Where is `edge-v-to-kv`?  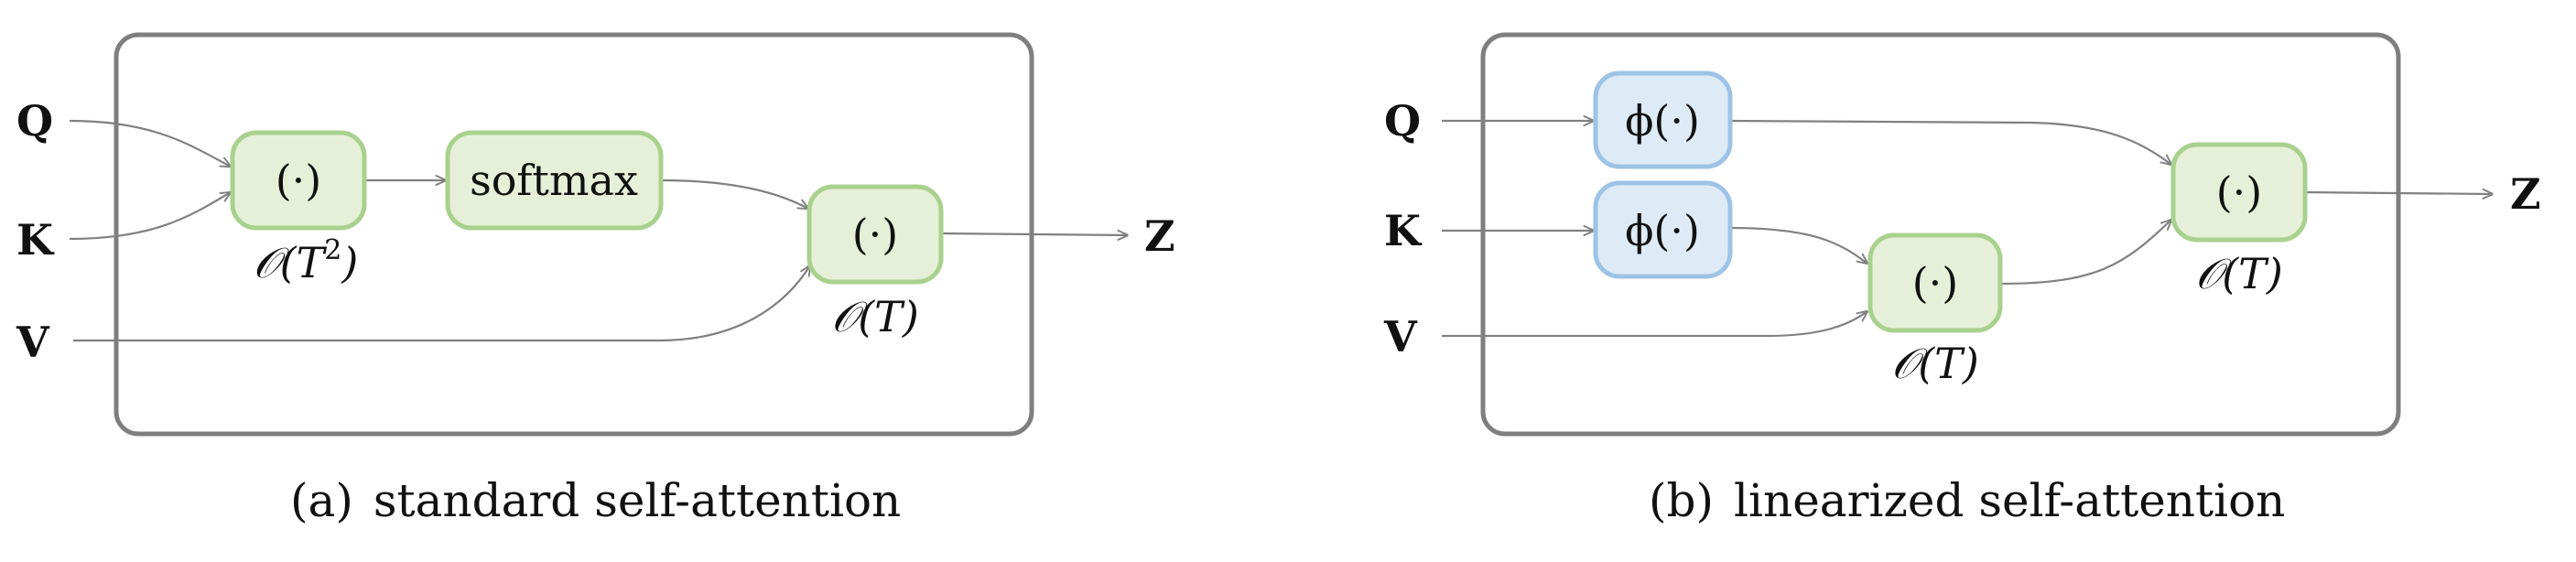
edge-v-to-kv is located at coordinates (1655, 324).